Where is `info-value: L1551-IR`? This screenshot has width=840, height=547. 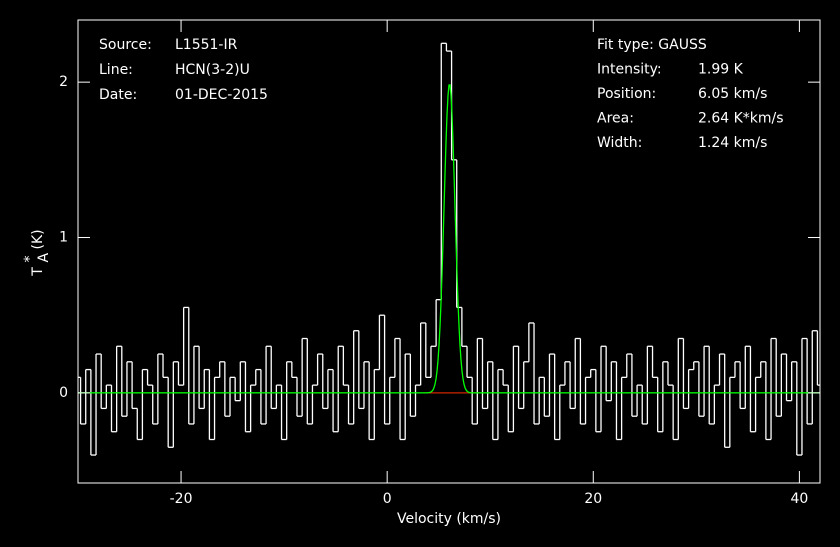
info-value: L1551-IR is located at coordinates (206, 45).